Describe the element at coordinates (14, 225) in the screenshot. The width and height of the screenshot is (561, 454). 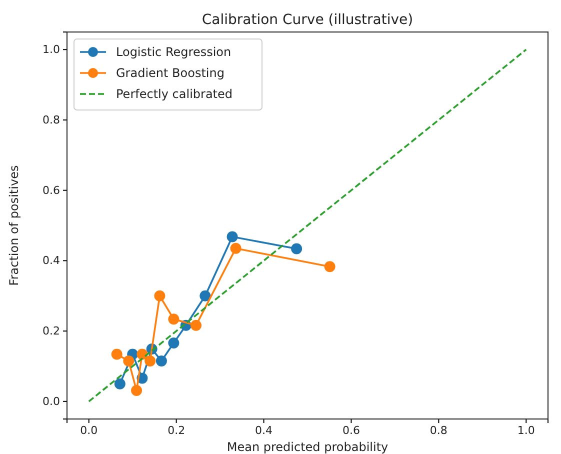
I see `y-axis-title: Fraction of positives` at that location.